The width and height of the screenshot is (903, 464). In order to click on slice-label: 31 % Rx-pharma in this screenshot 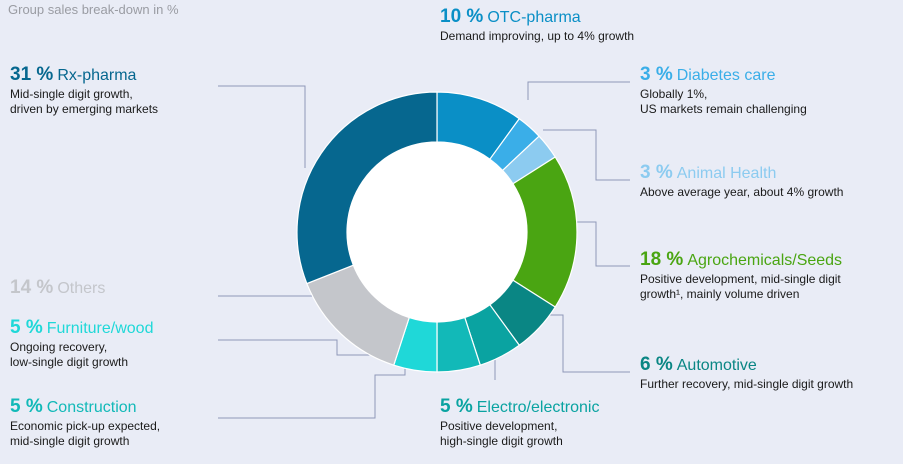, I will do `click(73, 74)`.